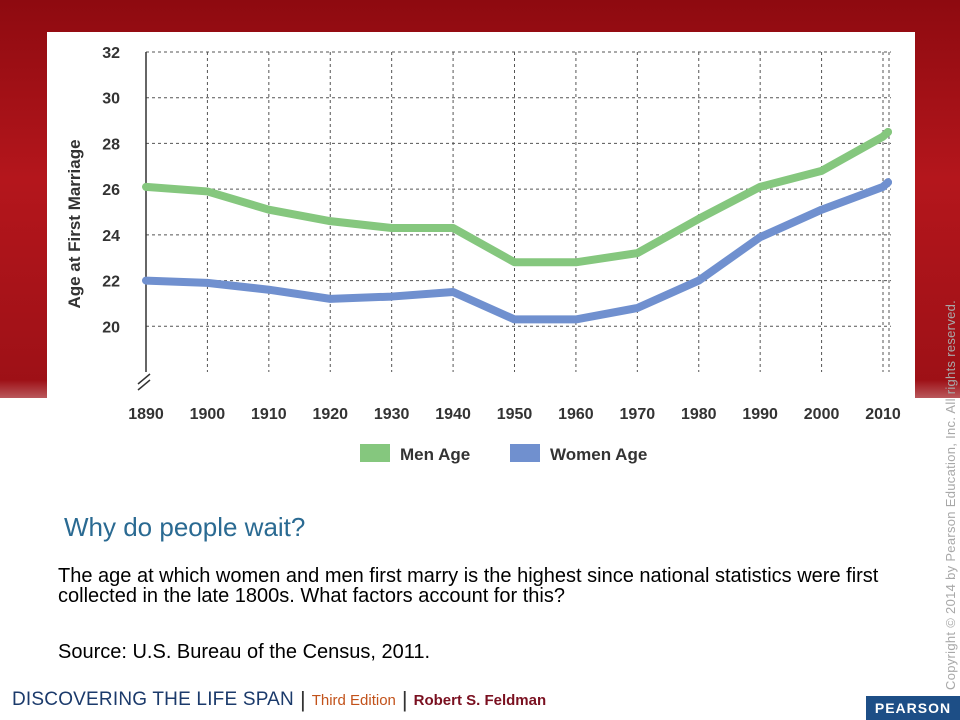 This screenshot has width=960, height=720. What do you see at coordinates (913, 708) in the screenshot?
I see `publisher-logo: PEARSON` at bounding box center [913, 708].